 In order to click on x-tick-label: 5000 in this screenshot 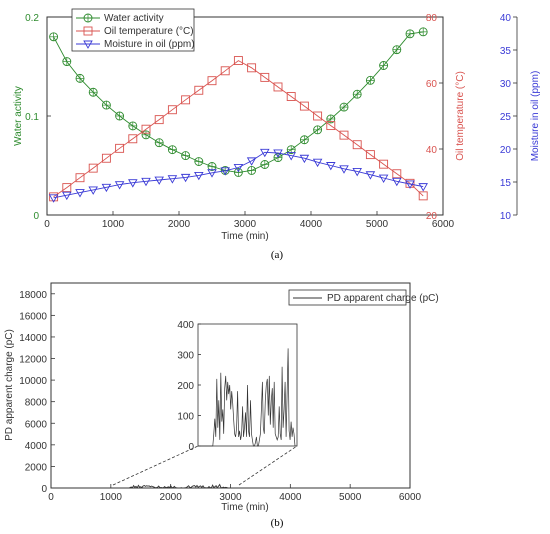, I will do `click(377, 224)`.